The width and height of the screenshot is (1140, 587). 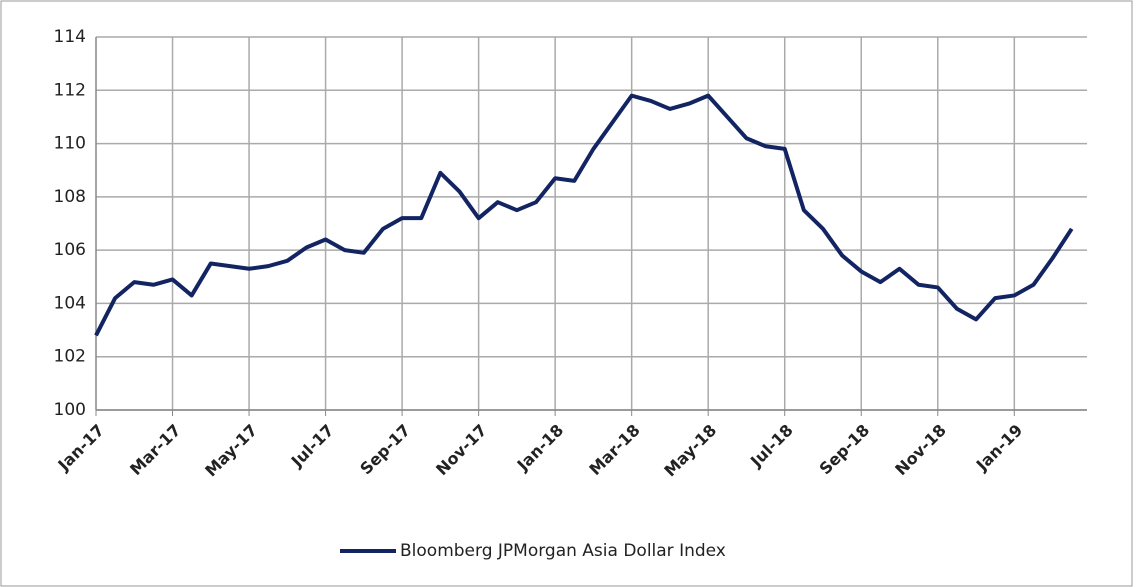 I want to click on y-tick-label: 112, so click(x=70, y=90).